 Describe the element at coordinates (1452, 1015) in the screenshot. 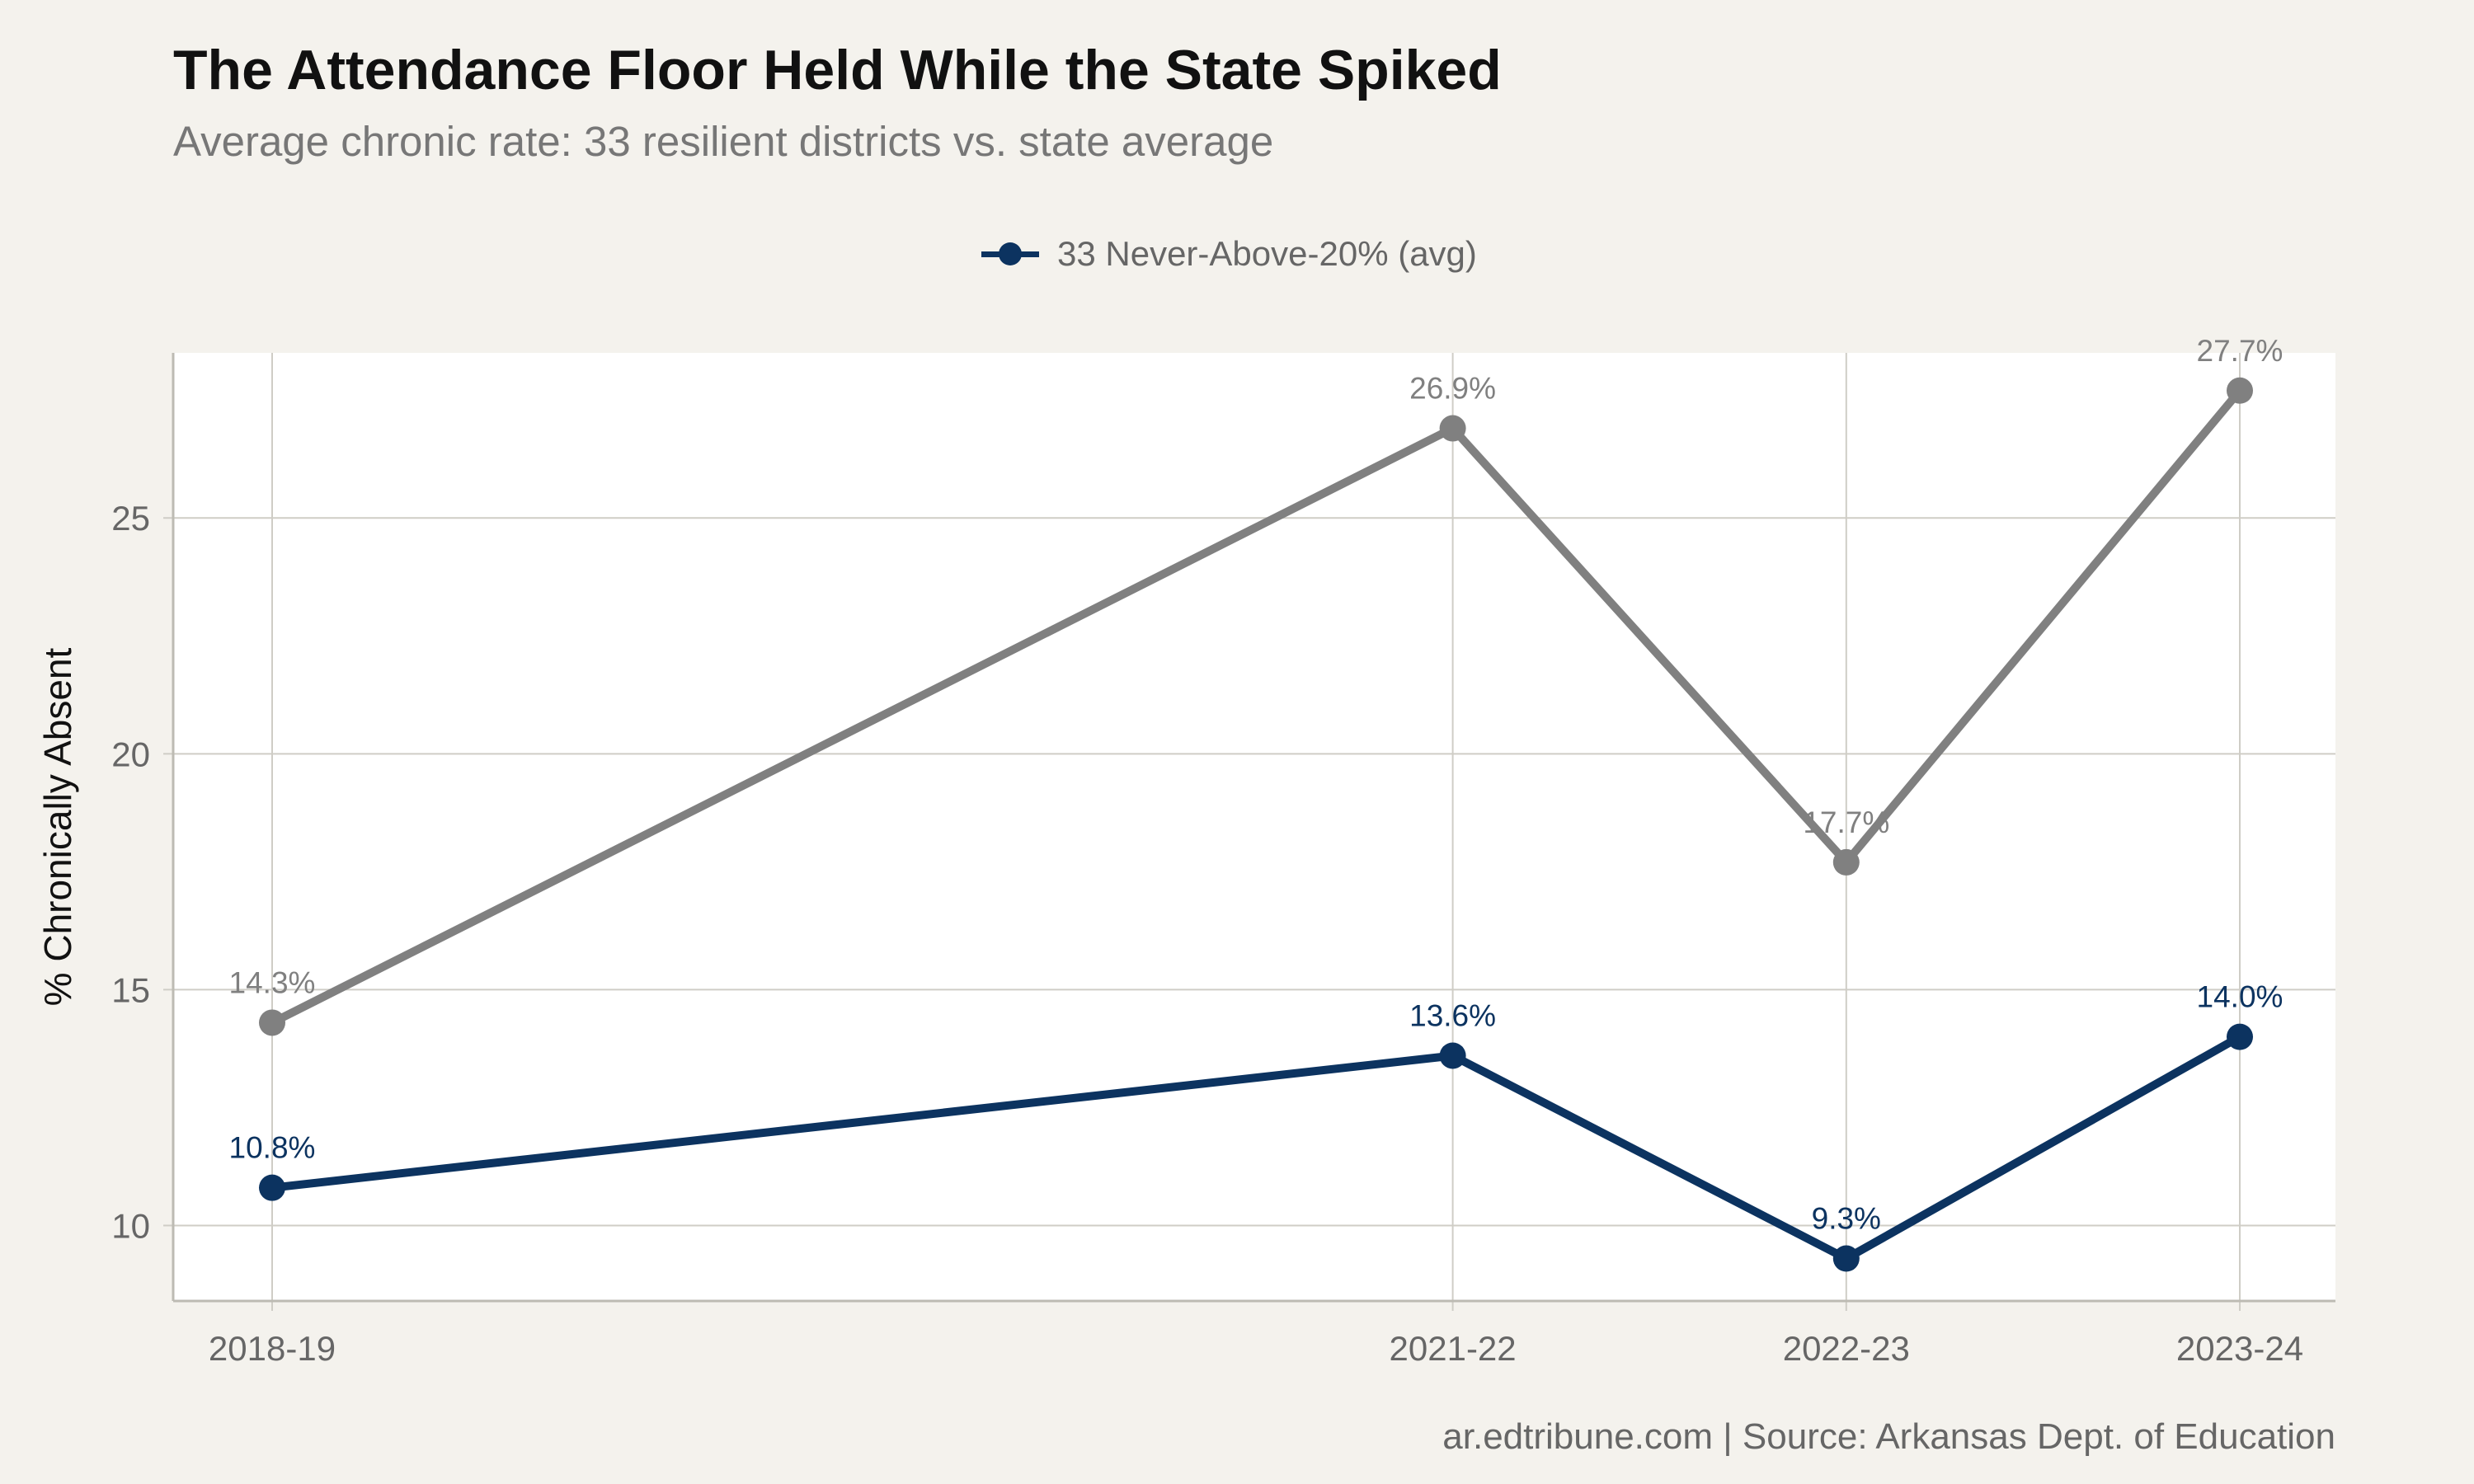

I see `data-label-resilient: 13.6%` at that location.